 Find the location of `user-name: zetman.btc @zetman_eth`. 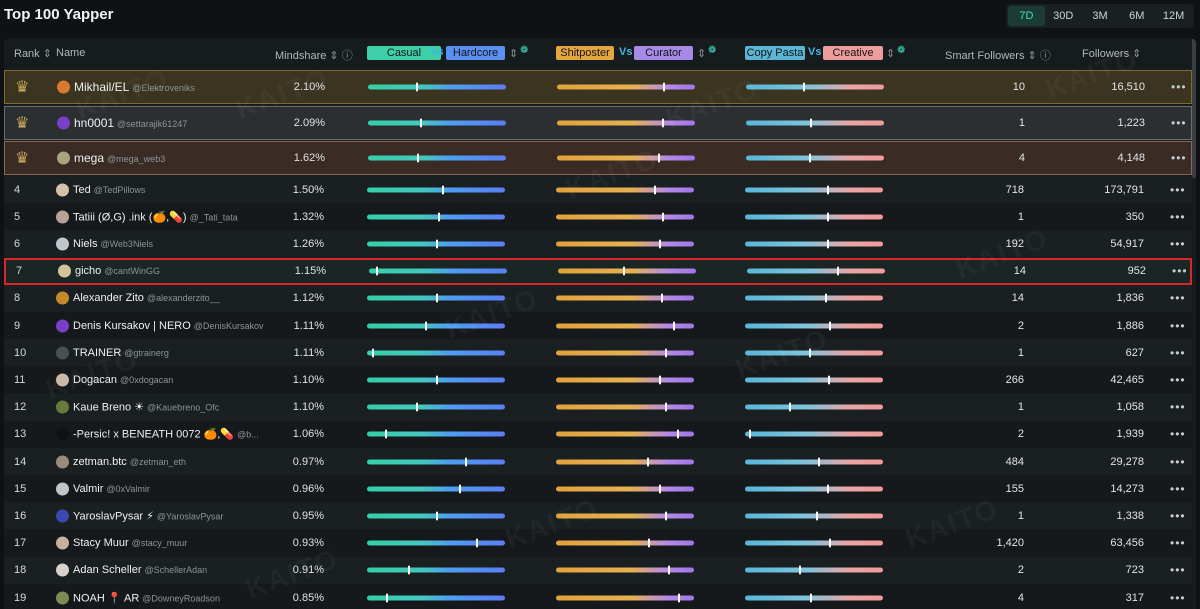

user-name: zetman.btc @zetman_eth is located at coordinates (129, 462).